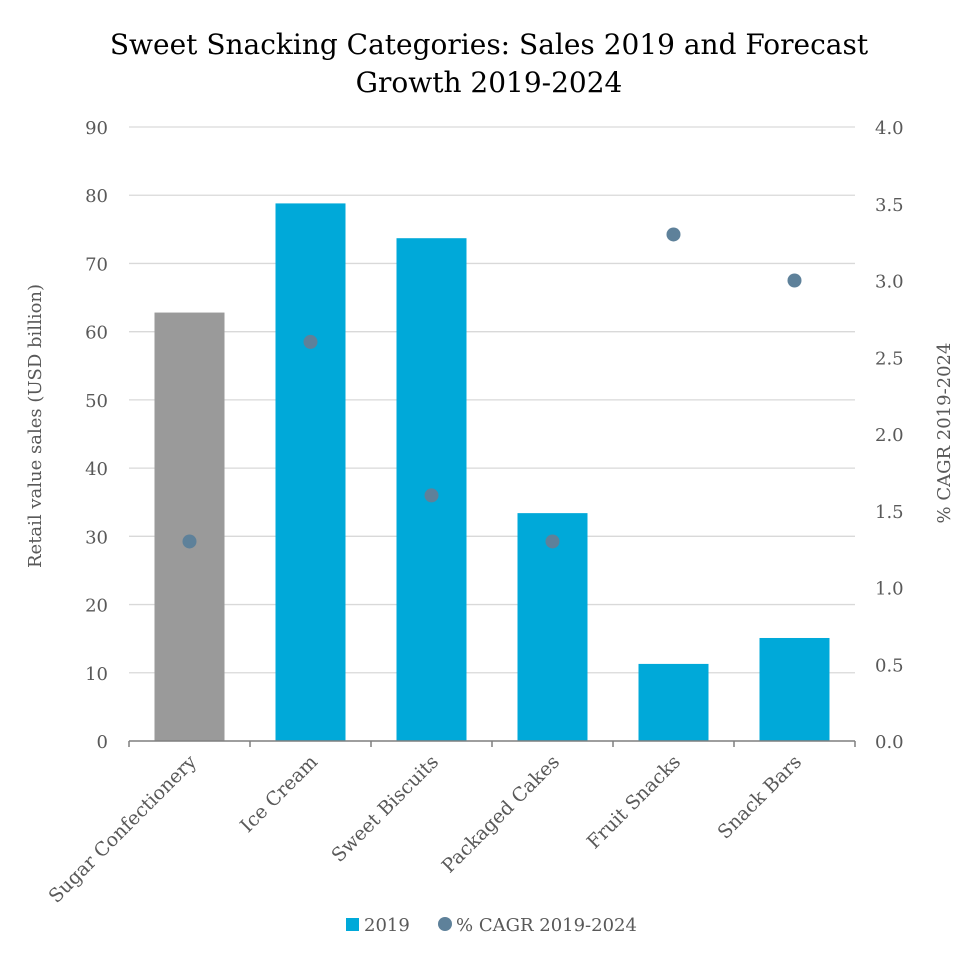 The image size is (978, 956). What do you see at coordinates (889, 665) in the screenshot?
I see `y2-tick-label: 0.5` at bounding box center [889, 665].